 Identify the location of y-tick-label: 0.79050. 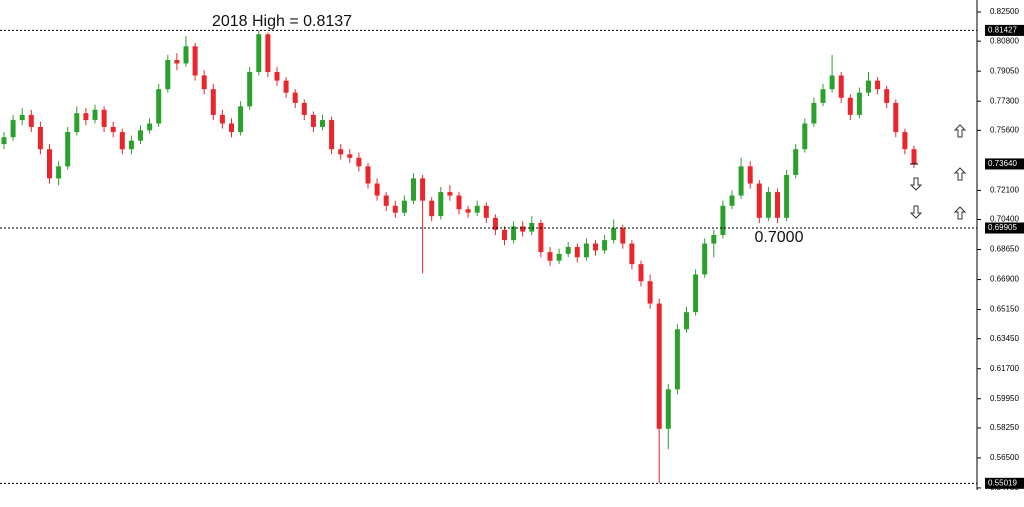
(1004, 70).